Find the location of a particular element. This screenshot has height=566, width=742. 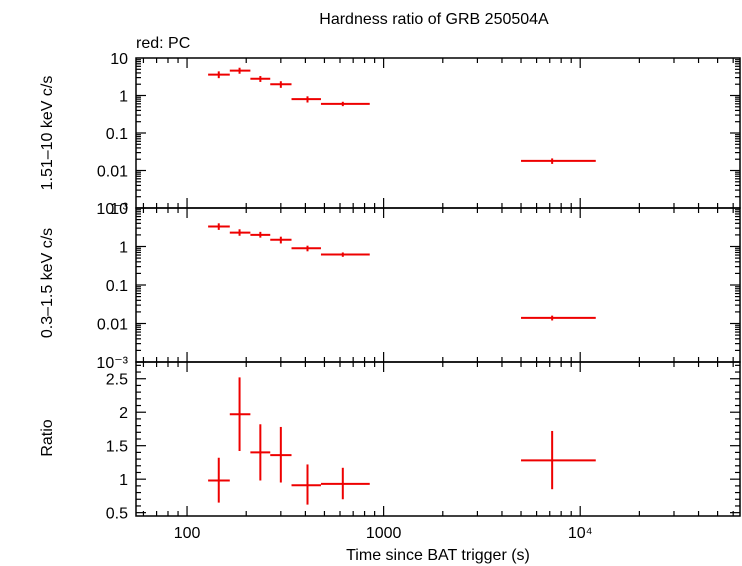

x-axis-label: Time since BAT trigger (s) is located at coordinates (438, 555).